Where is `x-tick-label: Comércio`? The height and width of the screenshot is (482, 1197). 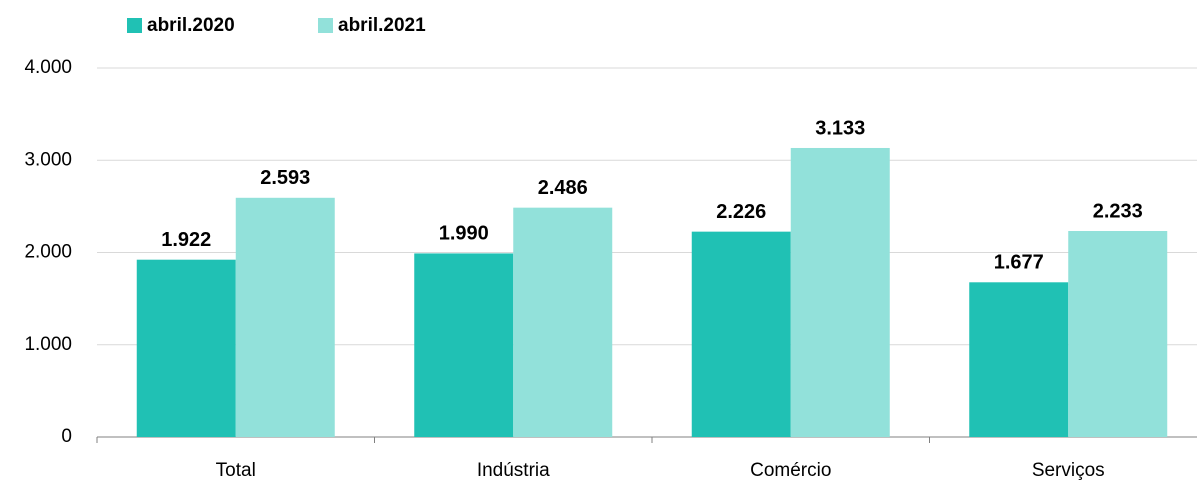 x-tick-label: Comércio is located at coordinates (790, 470).